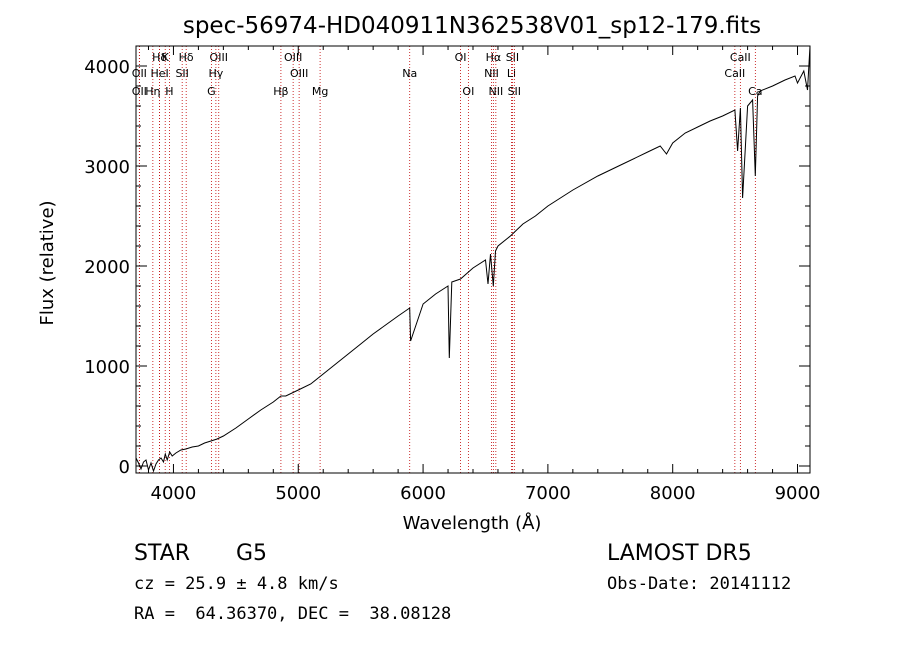 Image resolution: width=900 pixels, height=649 pixels. What do you see at coordinates (679, 553) in the screenshot?
I see `survey-name: LAMOST DR5` at bounding box center [679, 553].